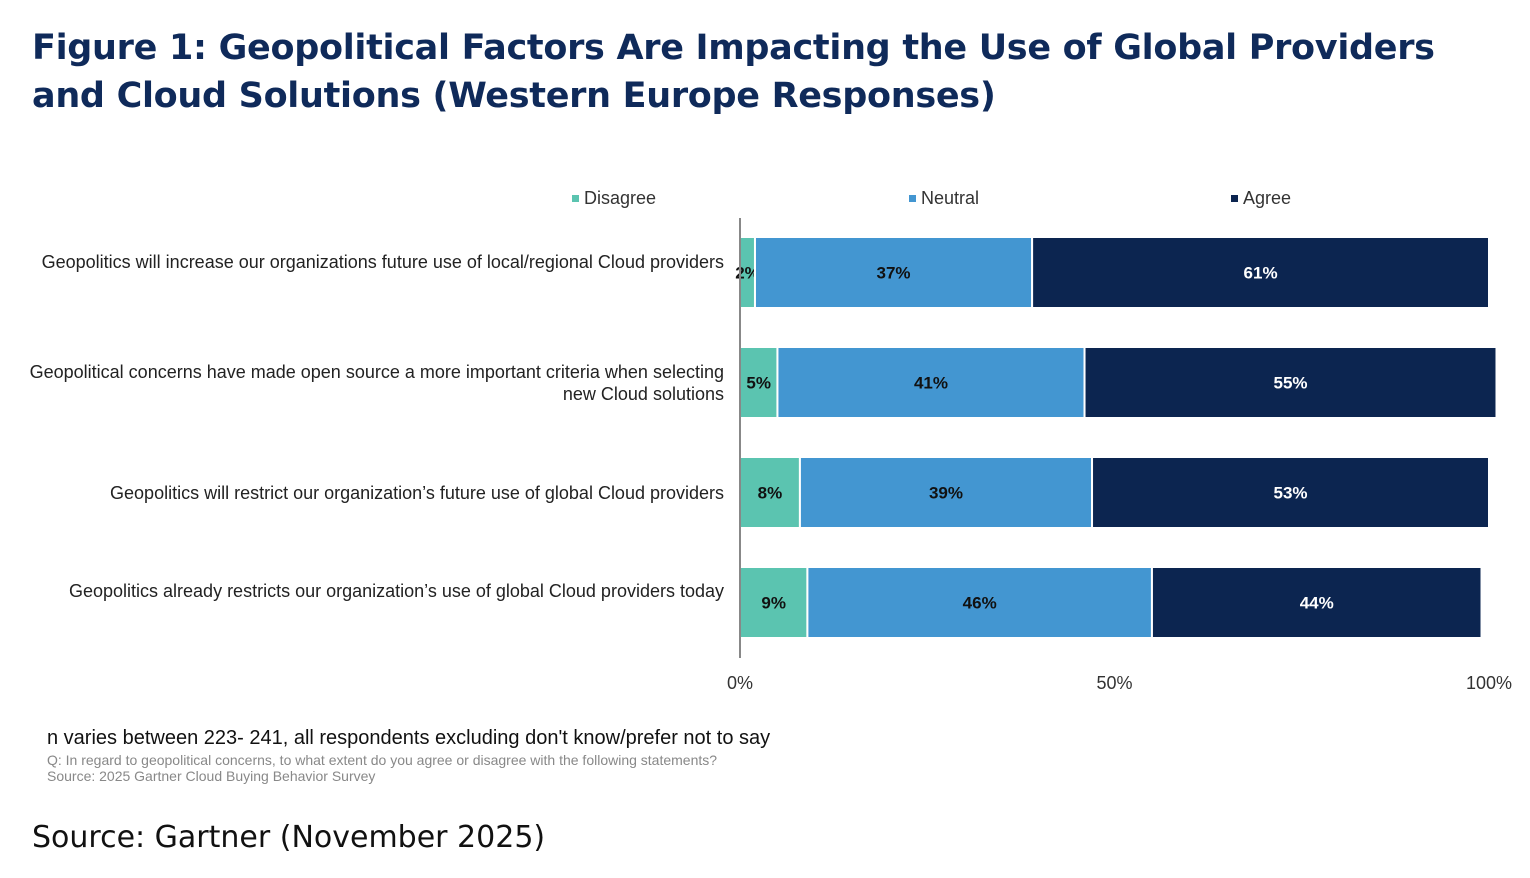 Image resolution: width=1530 pixels, height=878 pixels. What do you see at coordinates (950, 198) in the screenshot?
I see `legend-label: Neutral` at bounding box center [950, 198].